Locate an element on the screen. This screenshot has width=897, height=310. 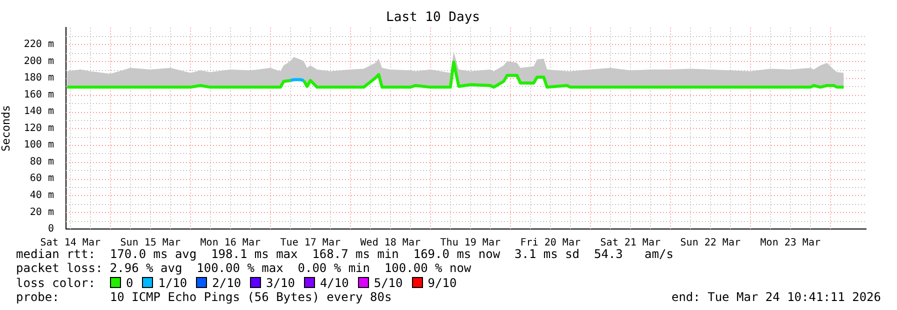
legend-label: 2/10 is located at coordinates (227, 283).